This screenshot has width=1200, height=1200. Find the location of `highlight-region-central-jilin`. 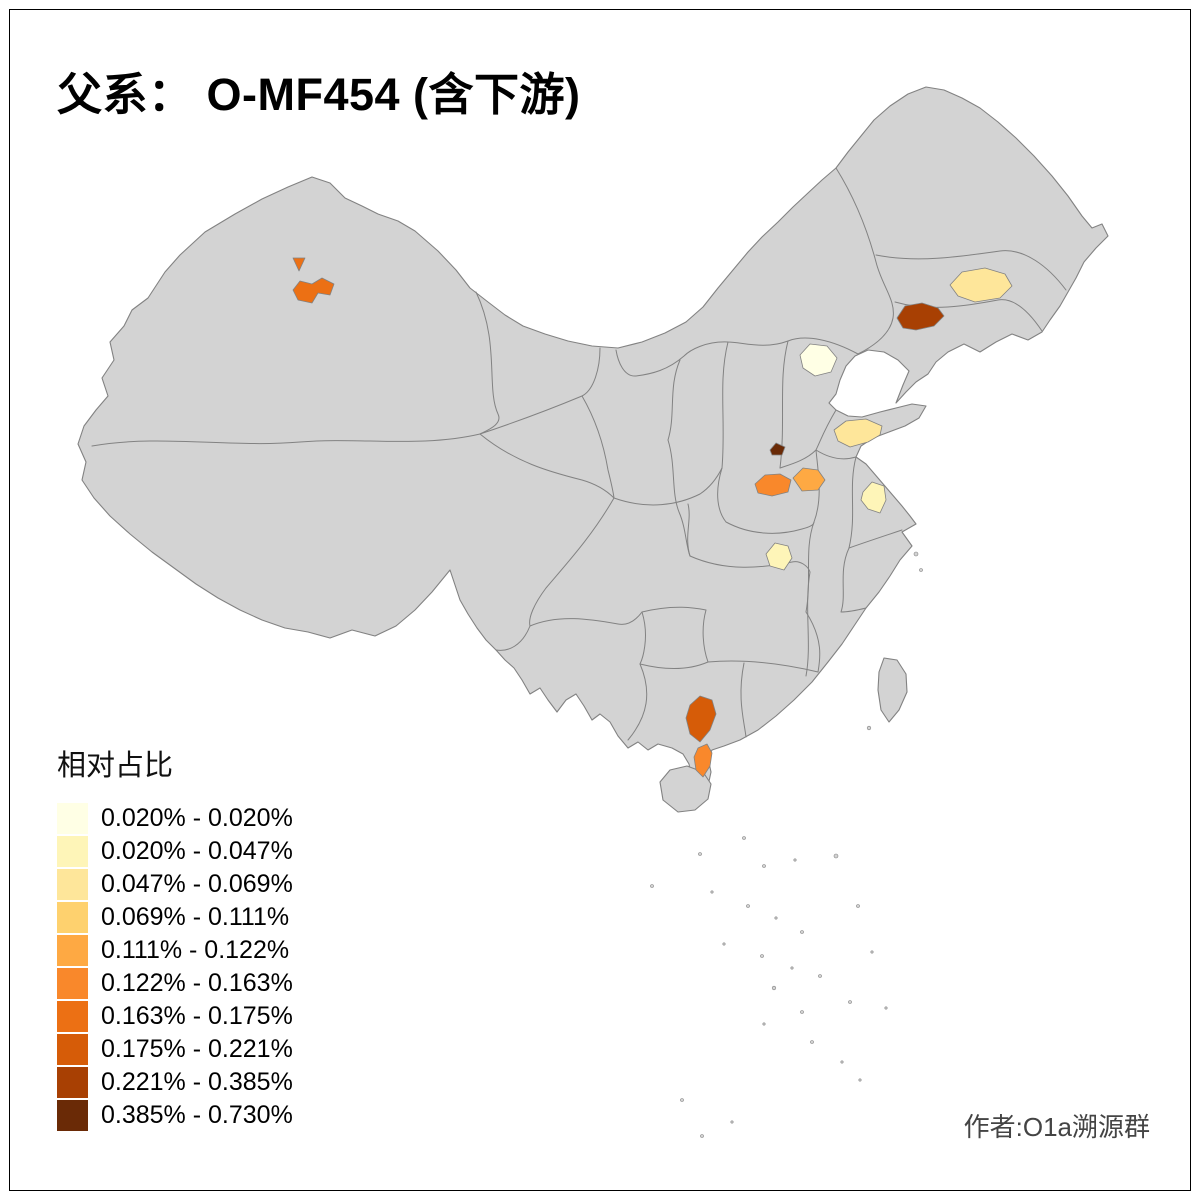

highlight-region-central-jilin is located at coordinates (981, 285).